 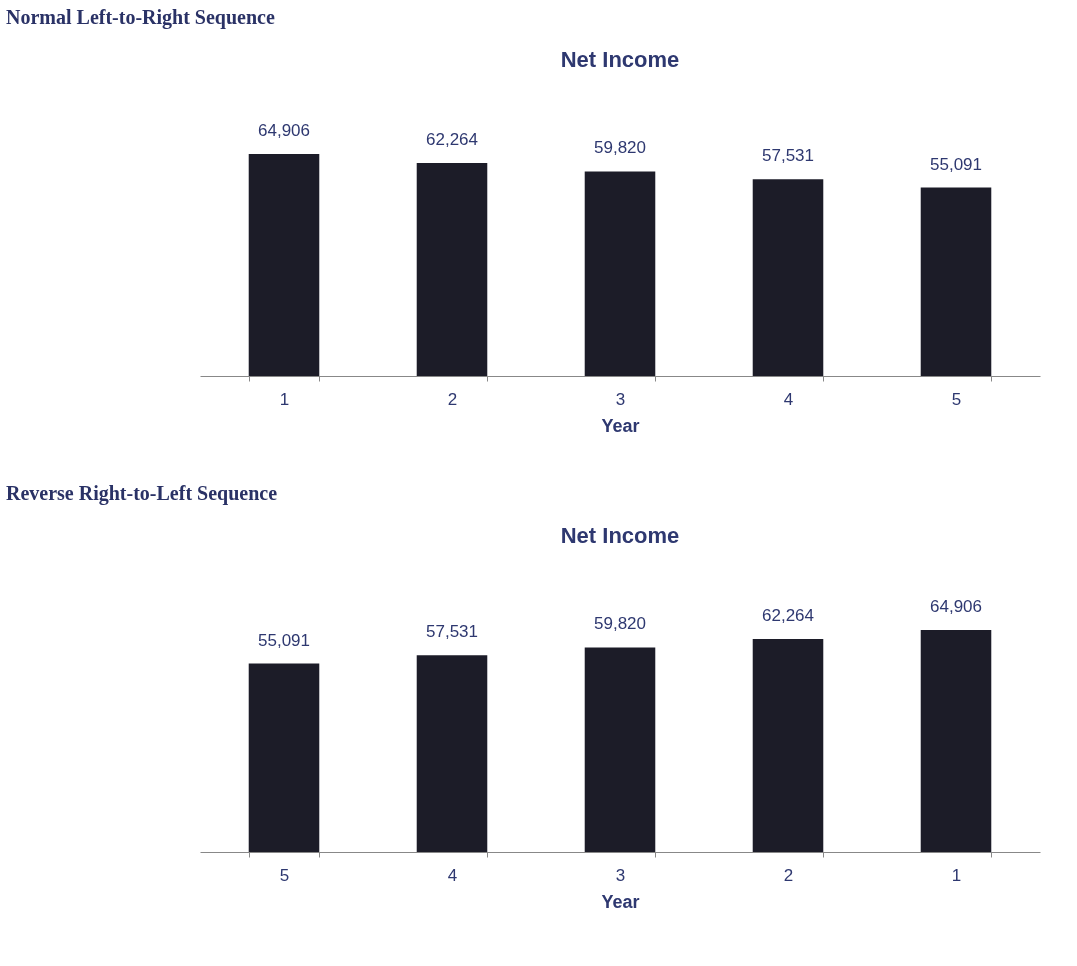 I want to click on text: Reverse Right-to-Left Sequence, so click(x=142, y=493).